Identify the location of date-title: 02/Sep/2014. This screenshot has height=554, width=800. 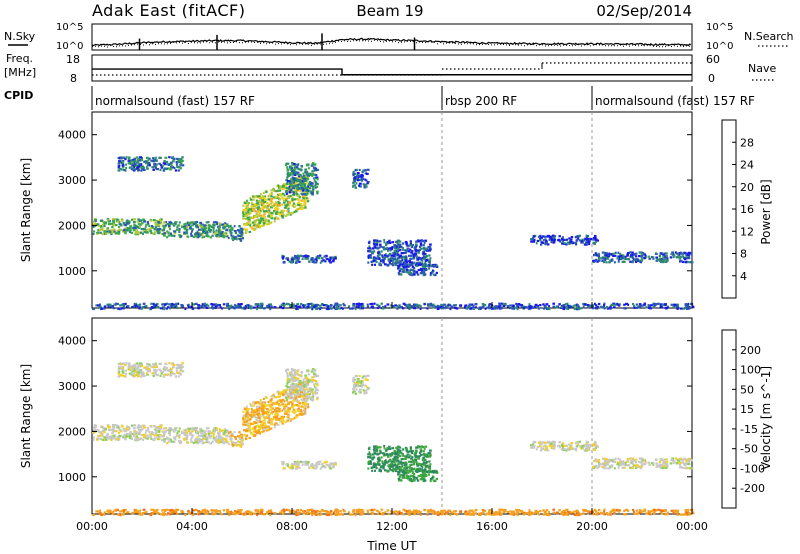
(644, 11).